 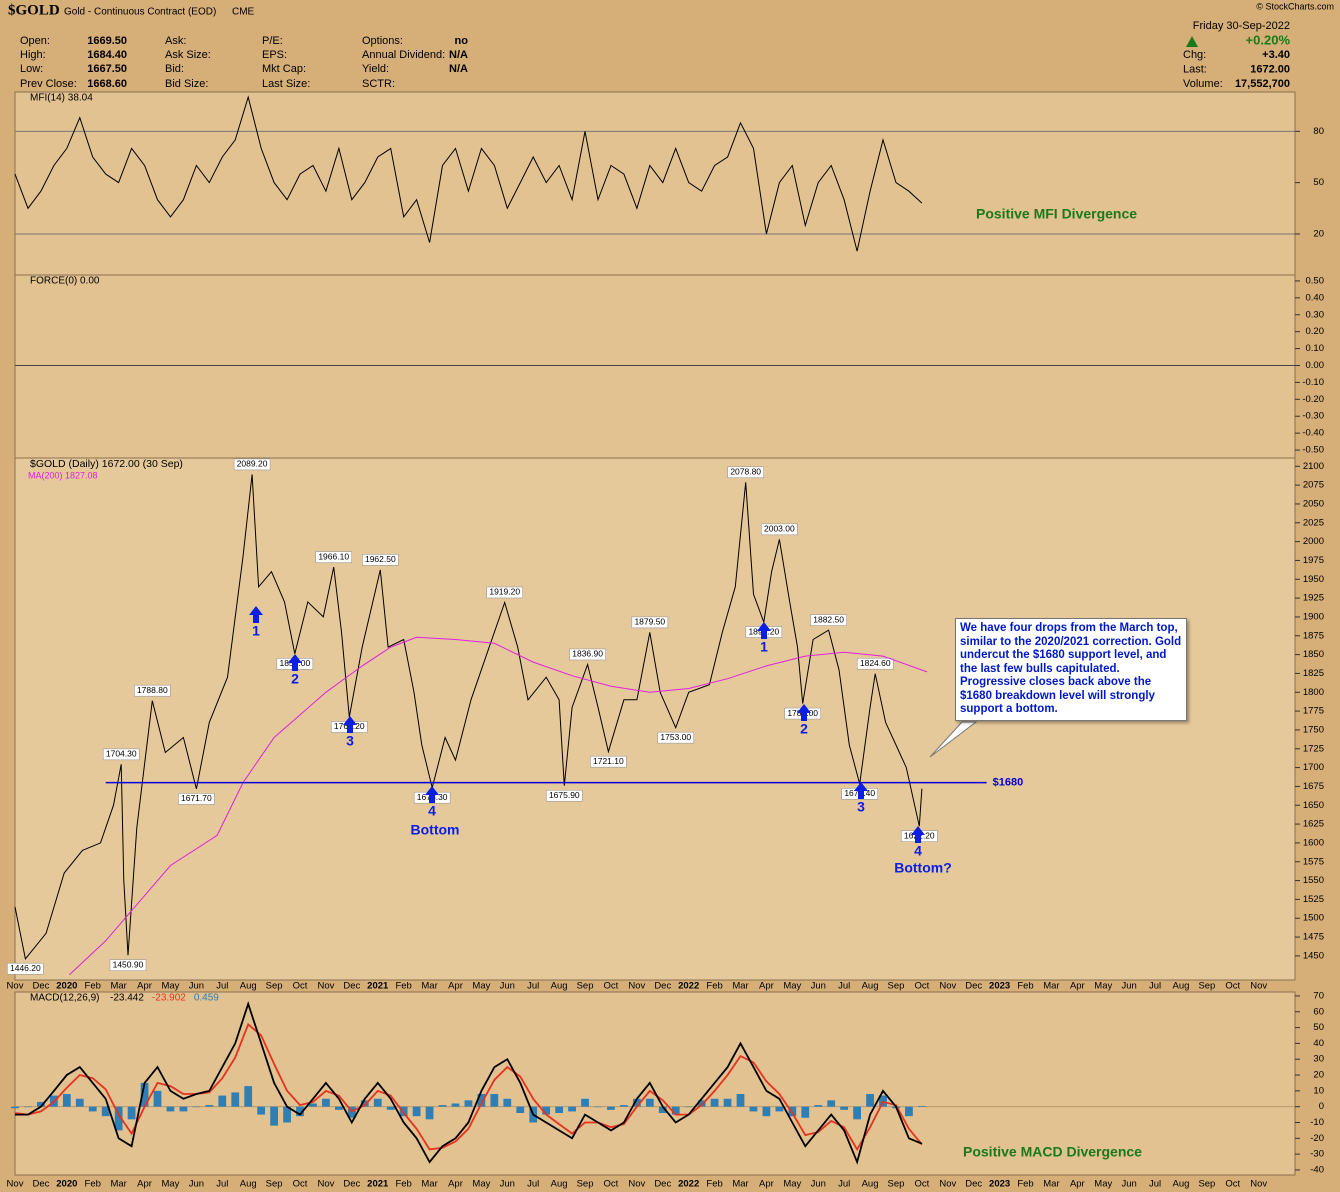 What do you see at coordinates (175, 41) in the screenshot?
I see `field-label: Ask:` at bounding box center [175, 41].